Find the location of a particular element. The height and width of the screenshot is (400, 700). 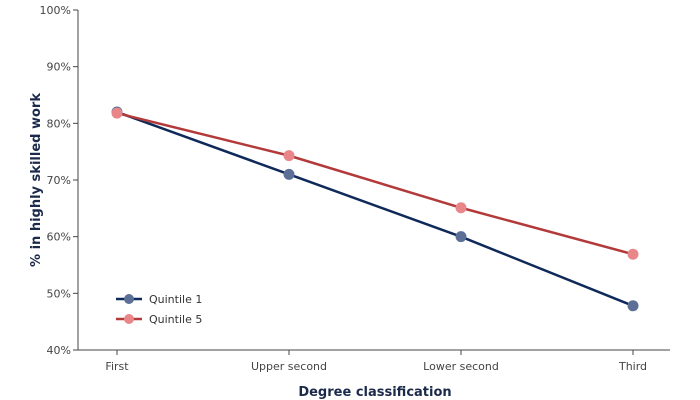

x-tick-label: Lower second is located at coordinates (461, 366).